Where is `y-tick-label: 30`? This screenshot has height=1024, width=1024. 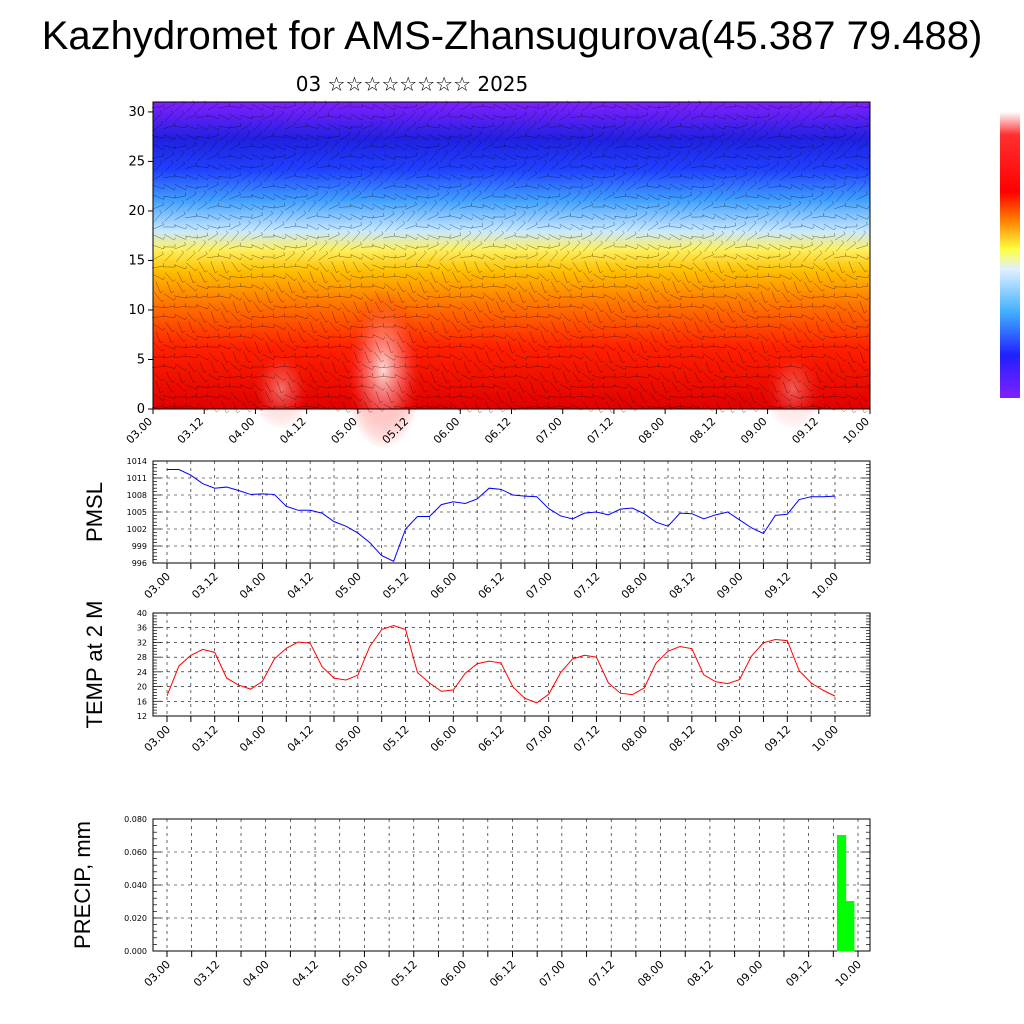
y-tick-label: 30 is located at coordinates (136, 112).